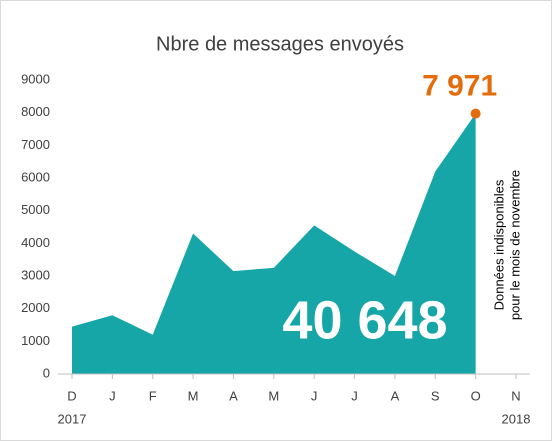 The image size is (552, 441). Describe the element at coordinates (153, 395) in the screenshot. I see `x-tick-label: F` at that location.